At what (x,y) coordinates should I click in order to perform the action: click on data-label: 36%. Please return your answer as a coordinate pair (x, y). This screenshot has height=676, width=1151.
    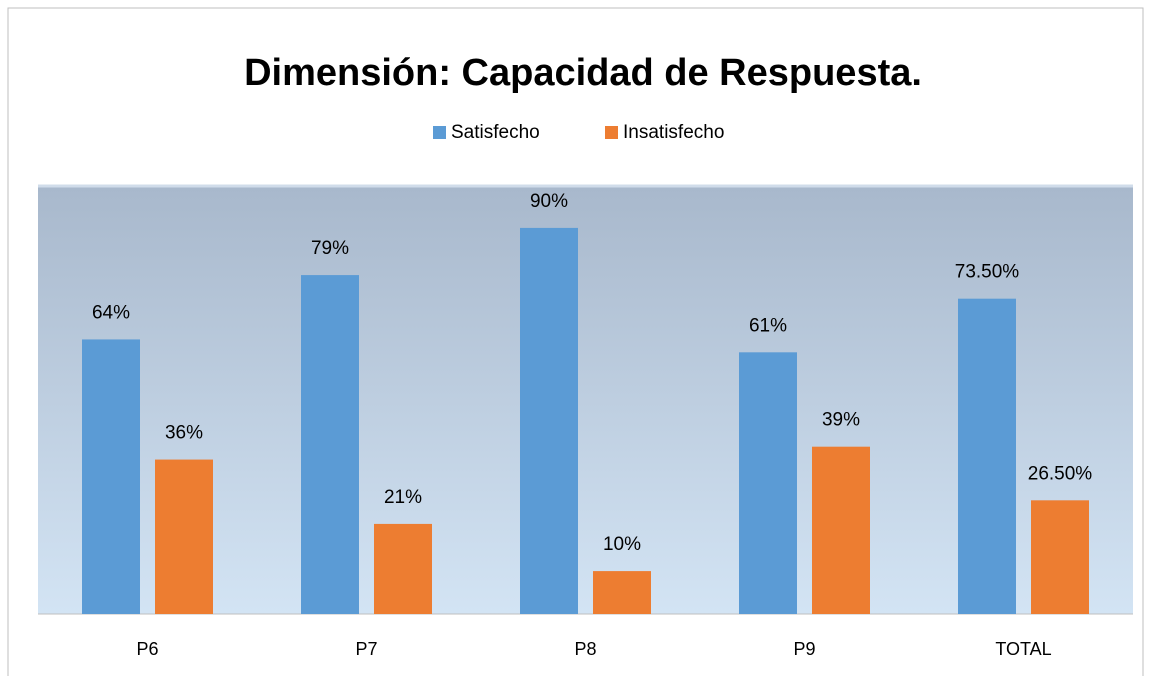
    Looking at the image, I should click on (184, 433).